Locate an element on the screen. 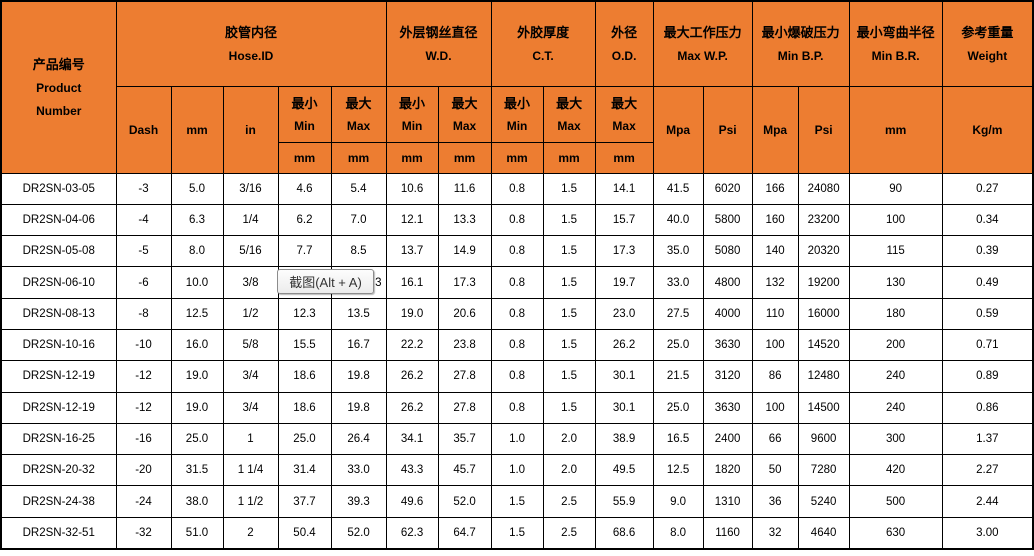  value-cell: 5800 is located at coordinates (727, 220).